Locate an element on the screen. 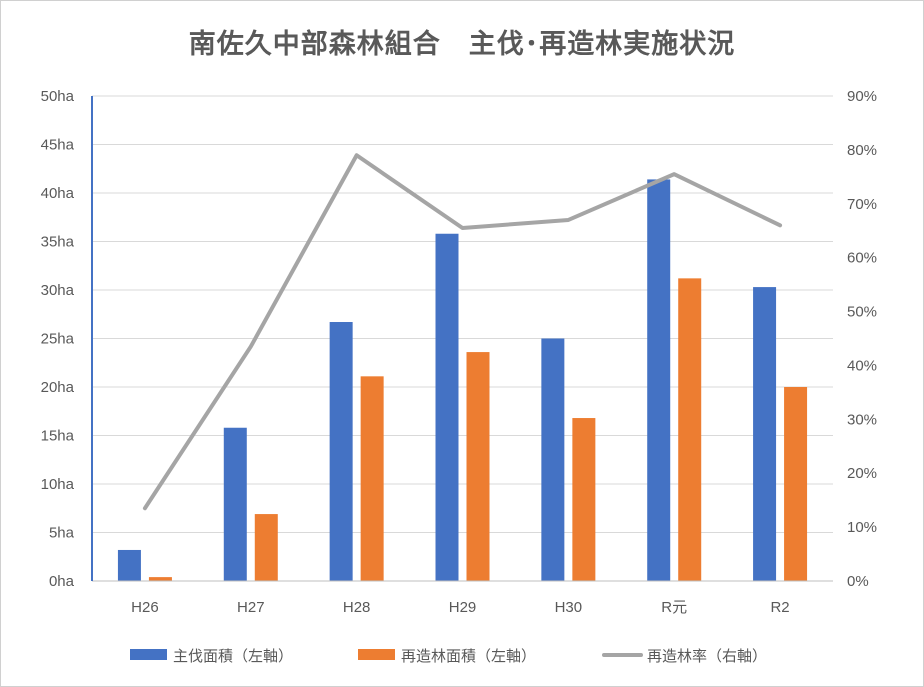 This screenshot has height=687, width=924. y-left-tick-label: 15ha is located at coordinates (58, 436).